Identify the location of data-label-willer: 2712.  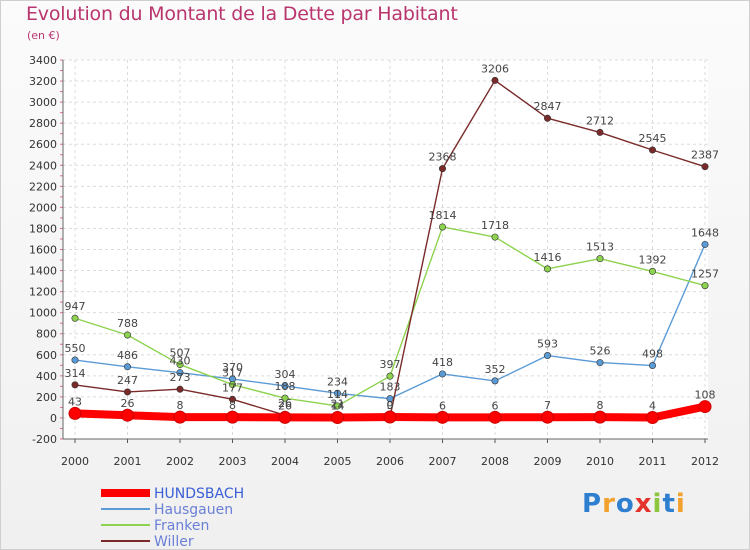
(600, 120).